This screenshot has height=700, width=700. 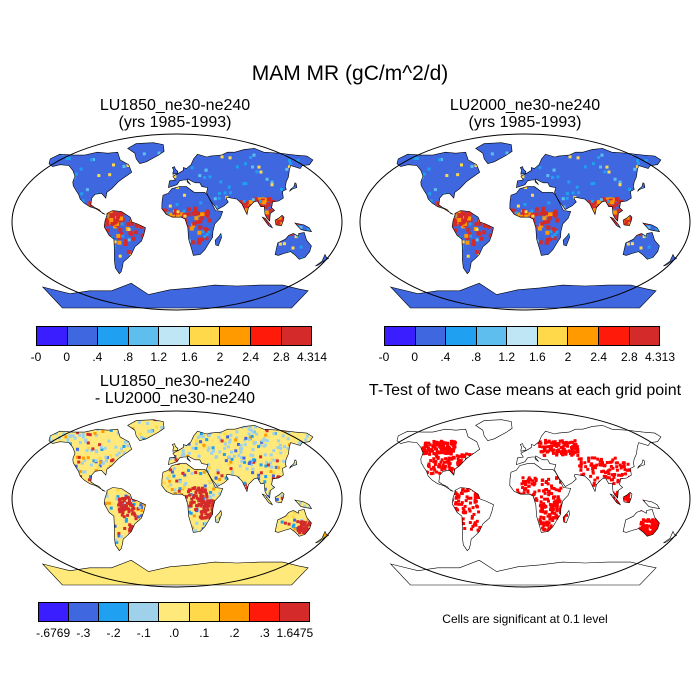 What do you see at coordinates (525, 105) in the screenshot?
I see `panel2-title-line1: LU2000_ne30-ne240` at bounding box center [525, 105].